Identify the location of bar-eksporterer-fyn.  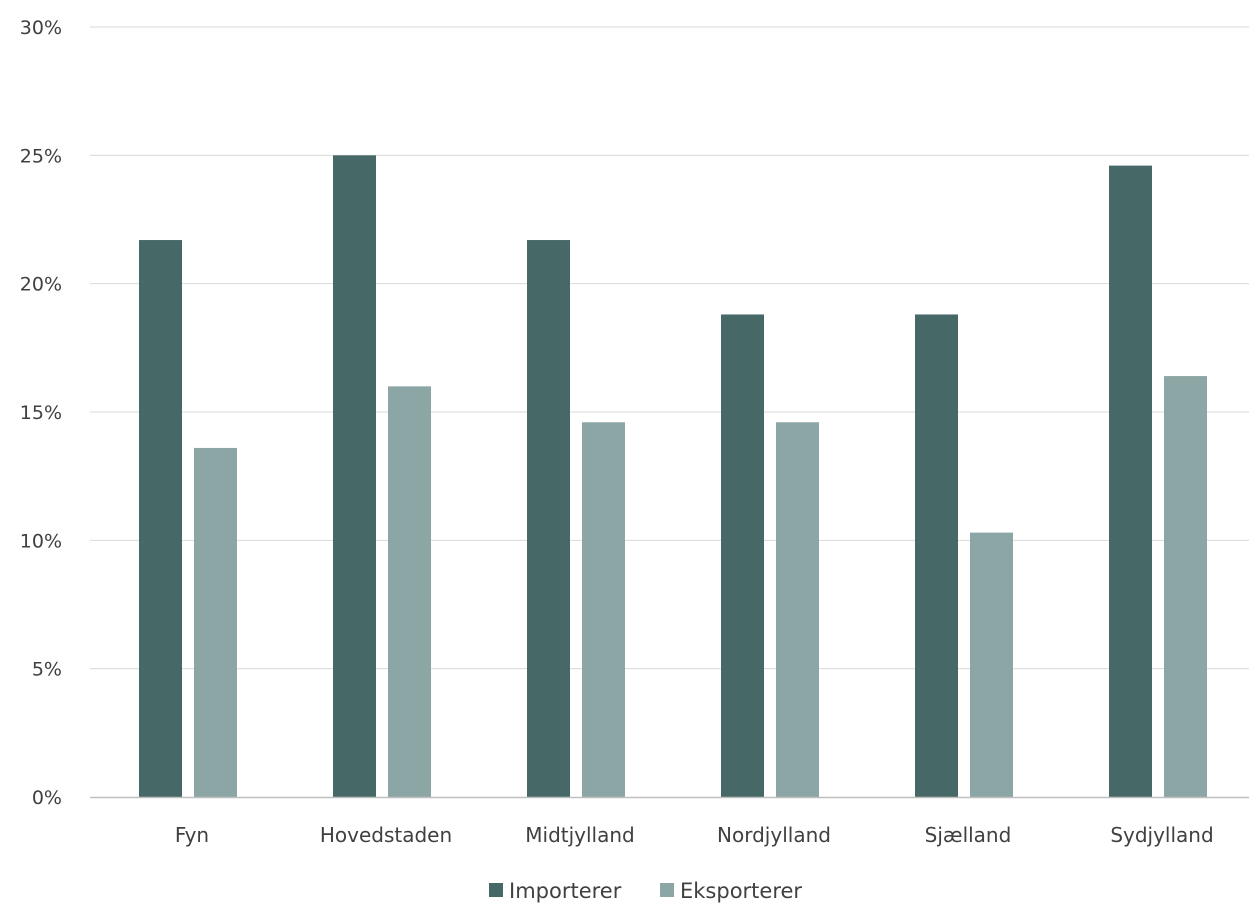
(215, 622).